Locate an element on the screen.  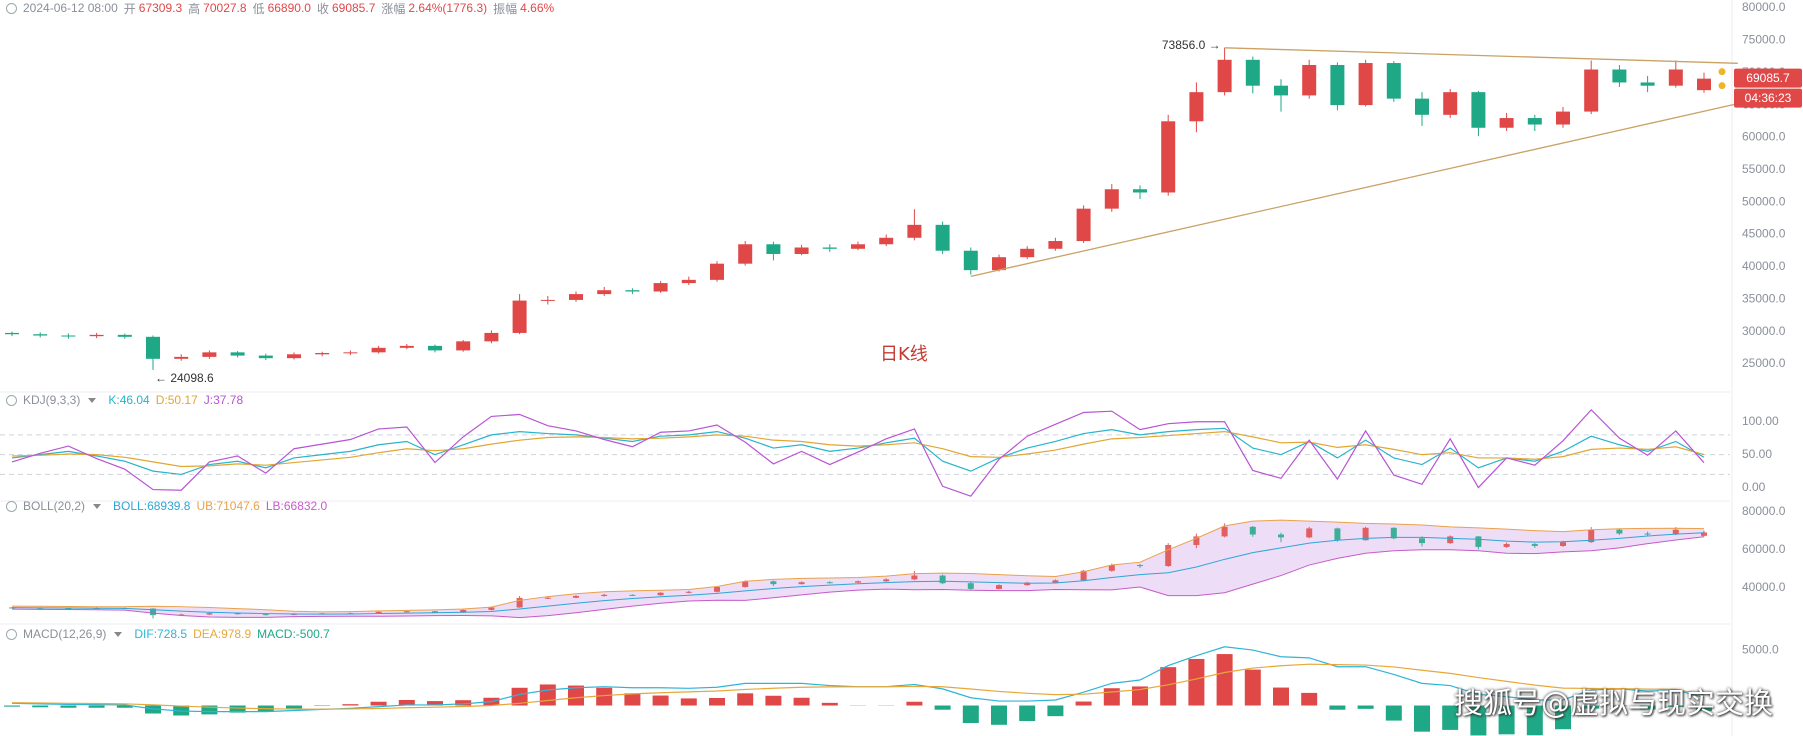
legend-entry: BOLL:68939.8 is located at coordinates (152, 506).